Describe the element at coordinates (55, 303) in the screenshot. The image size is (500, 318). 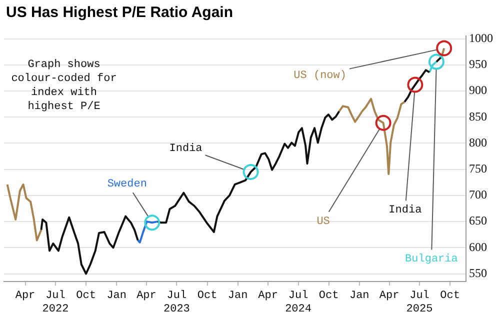
I see `x-tick-label: Jul 2022` at that location.